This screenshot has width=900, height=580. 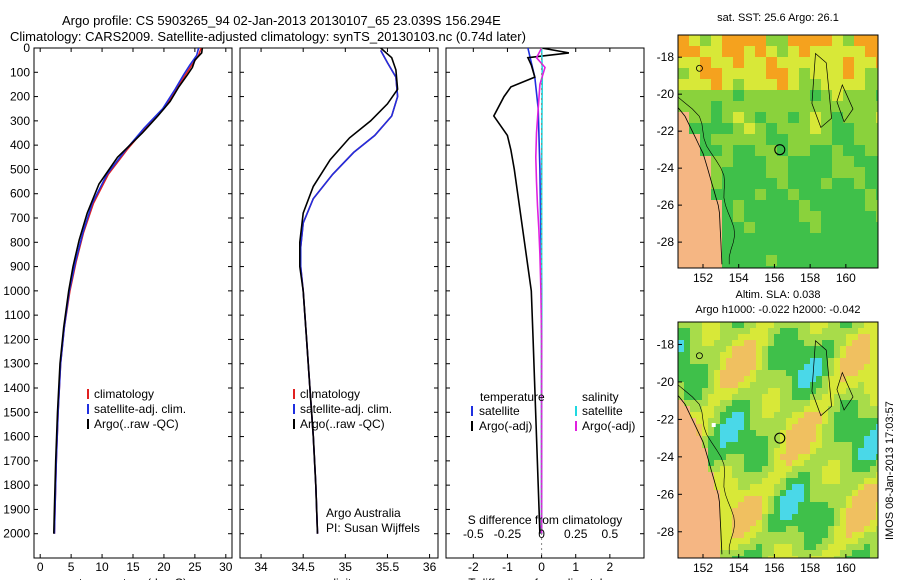 What do you see at coordinates (703, 568) in the screenshot?
I see `map-x-tick-label: 152` at bounding box center [703, 568].